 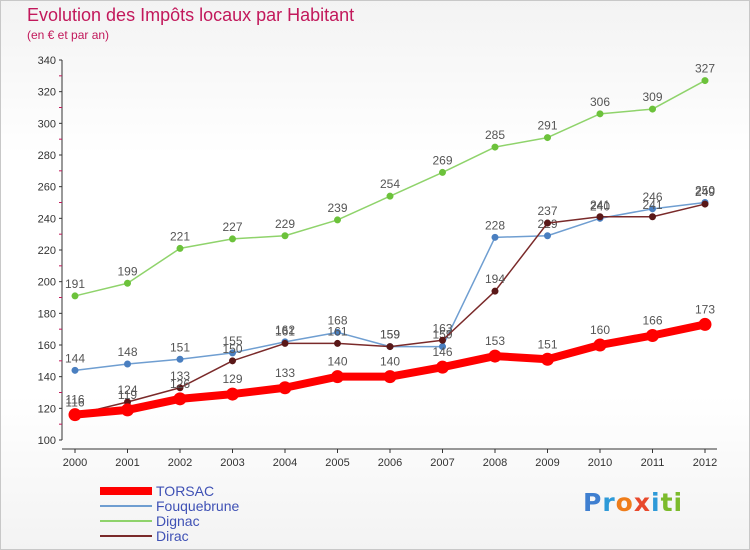 What do you see at coordinates (178, 521) in the screenshot?
I see `legend-label: Dignac` at bounding box center [178, 521].